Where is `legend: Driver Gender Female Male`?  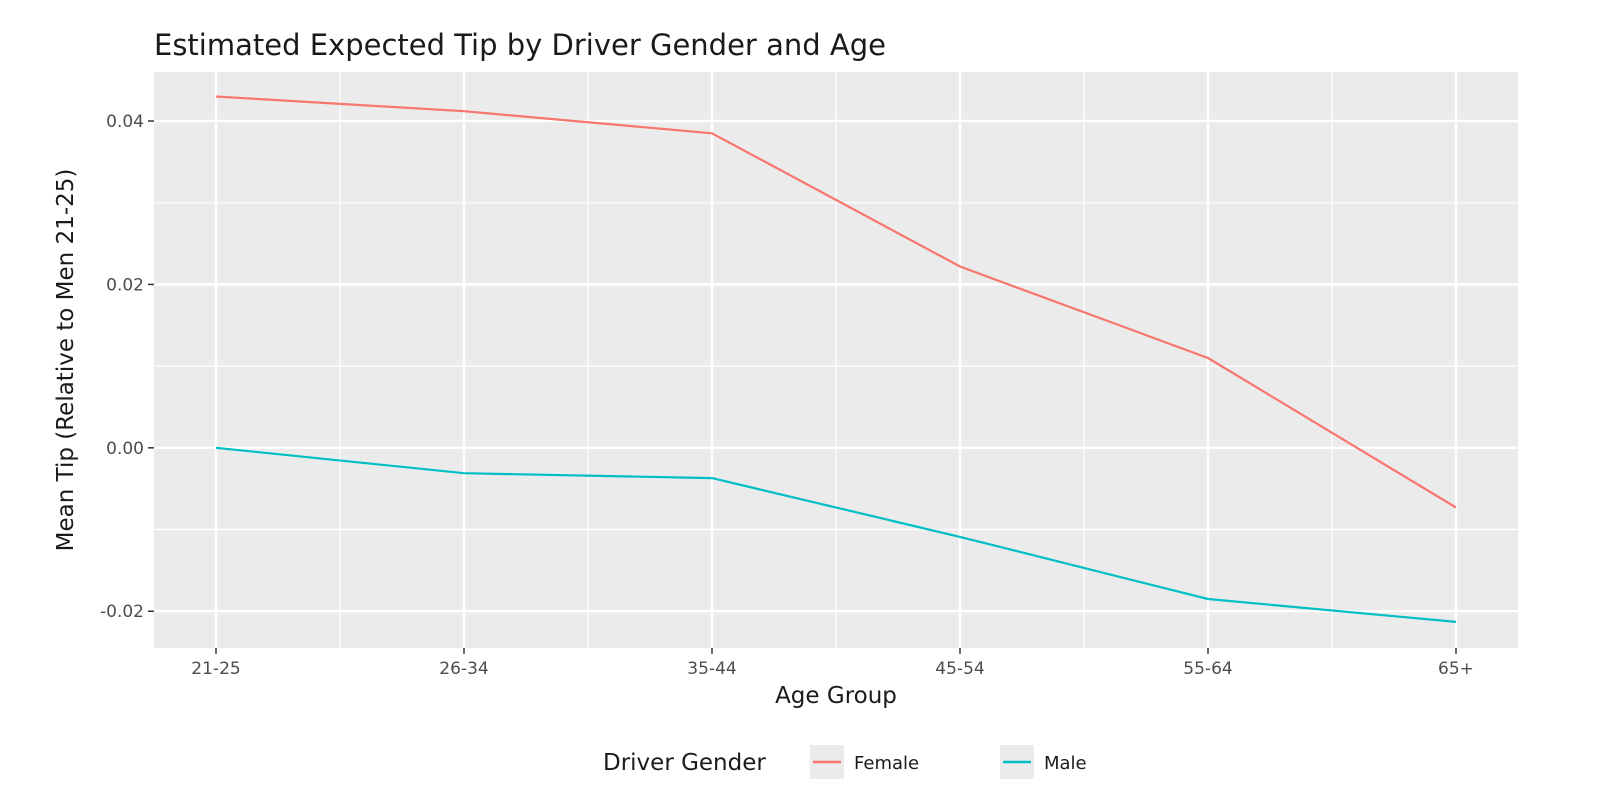
legend: Driver Gender Female Male is located at coordinates (845, 762).